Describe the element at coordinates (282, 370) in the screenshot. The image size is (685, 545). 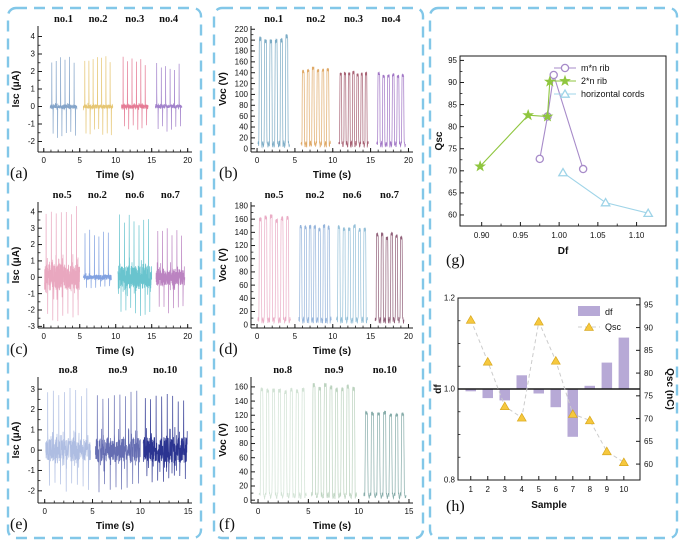
I see `svg-text: no.8` at that location.